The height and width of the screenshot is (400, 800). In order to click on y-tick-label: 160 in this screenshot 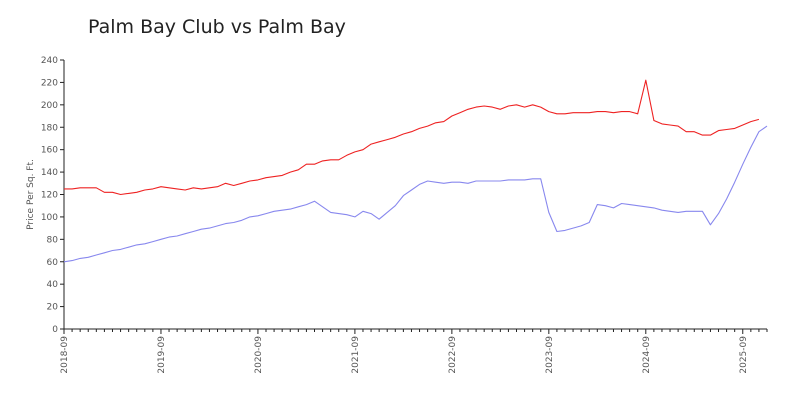, I will do `click(49, 151)`.